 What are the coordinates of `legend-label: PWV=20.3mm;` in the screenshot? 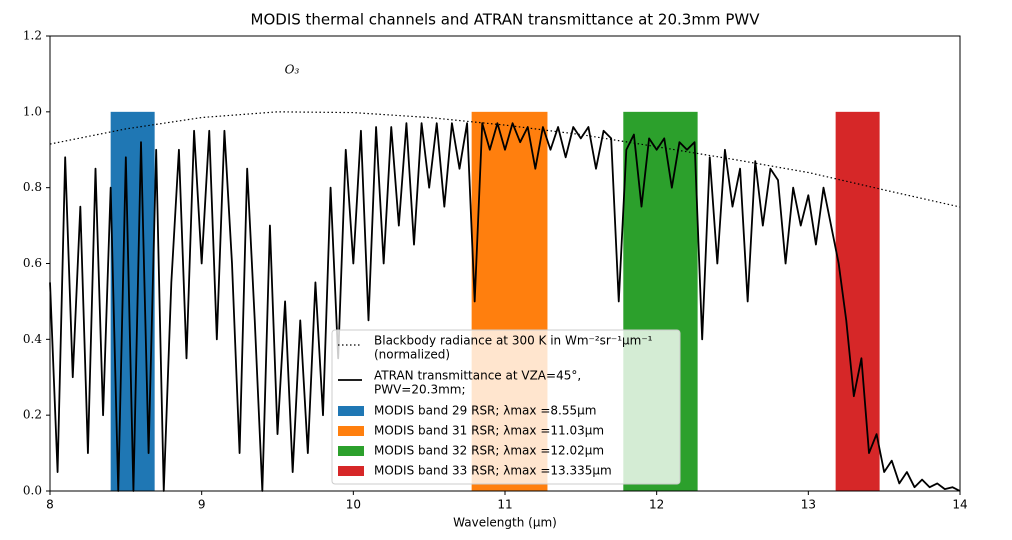 It's located at (420, 390).